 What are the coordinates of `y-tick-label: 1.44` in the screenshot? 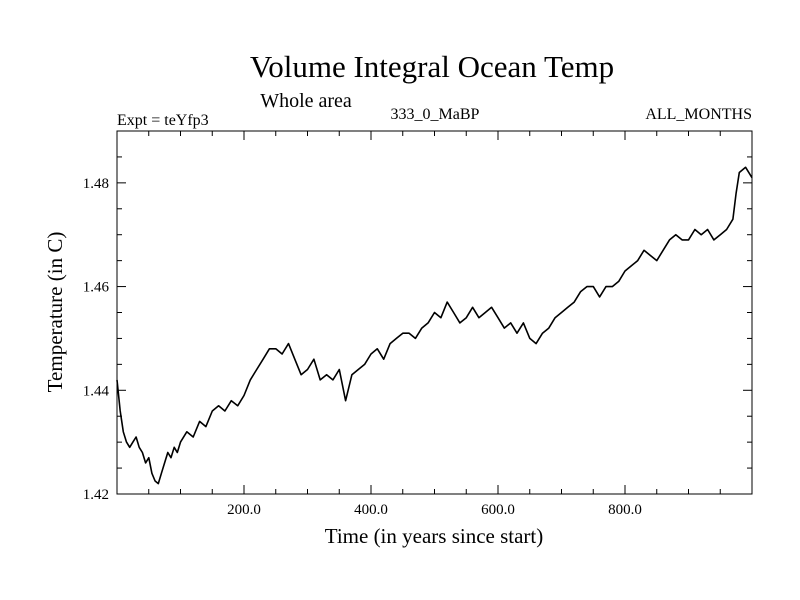 It's located at (96, 391).